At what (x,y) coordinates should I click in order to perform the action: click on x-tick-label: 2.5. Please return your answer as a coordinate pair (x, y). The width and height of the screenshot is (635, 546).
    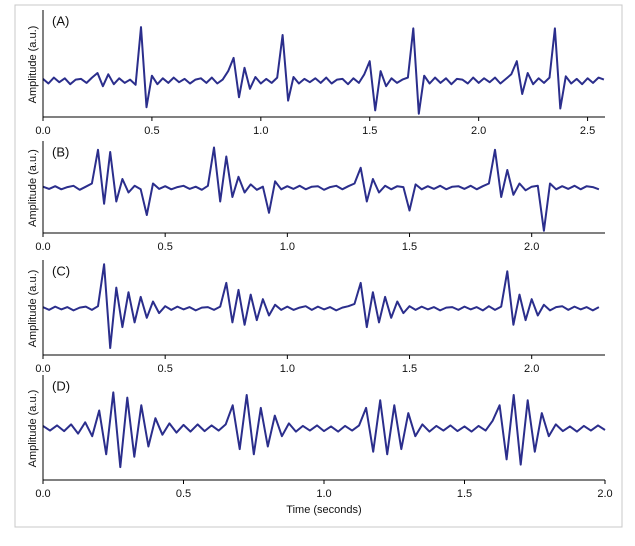
    Looking at the image, I should click on (587, 131).